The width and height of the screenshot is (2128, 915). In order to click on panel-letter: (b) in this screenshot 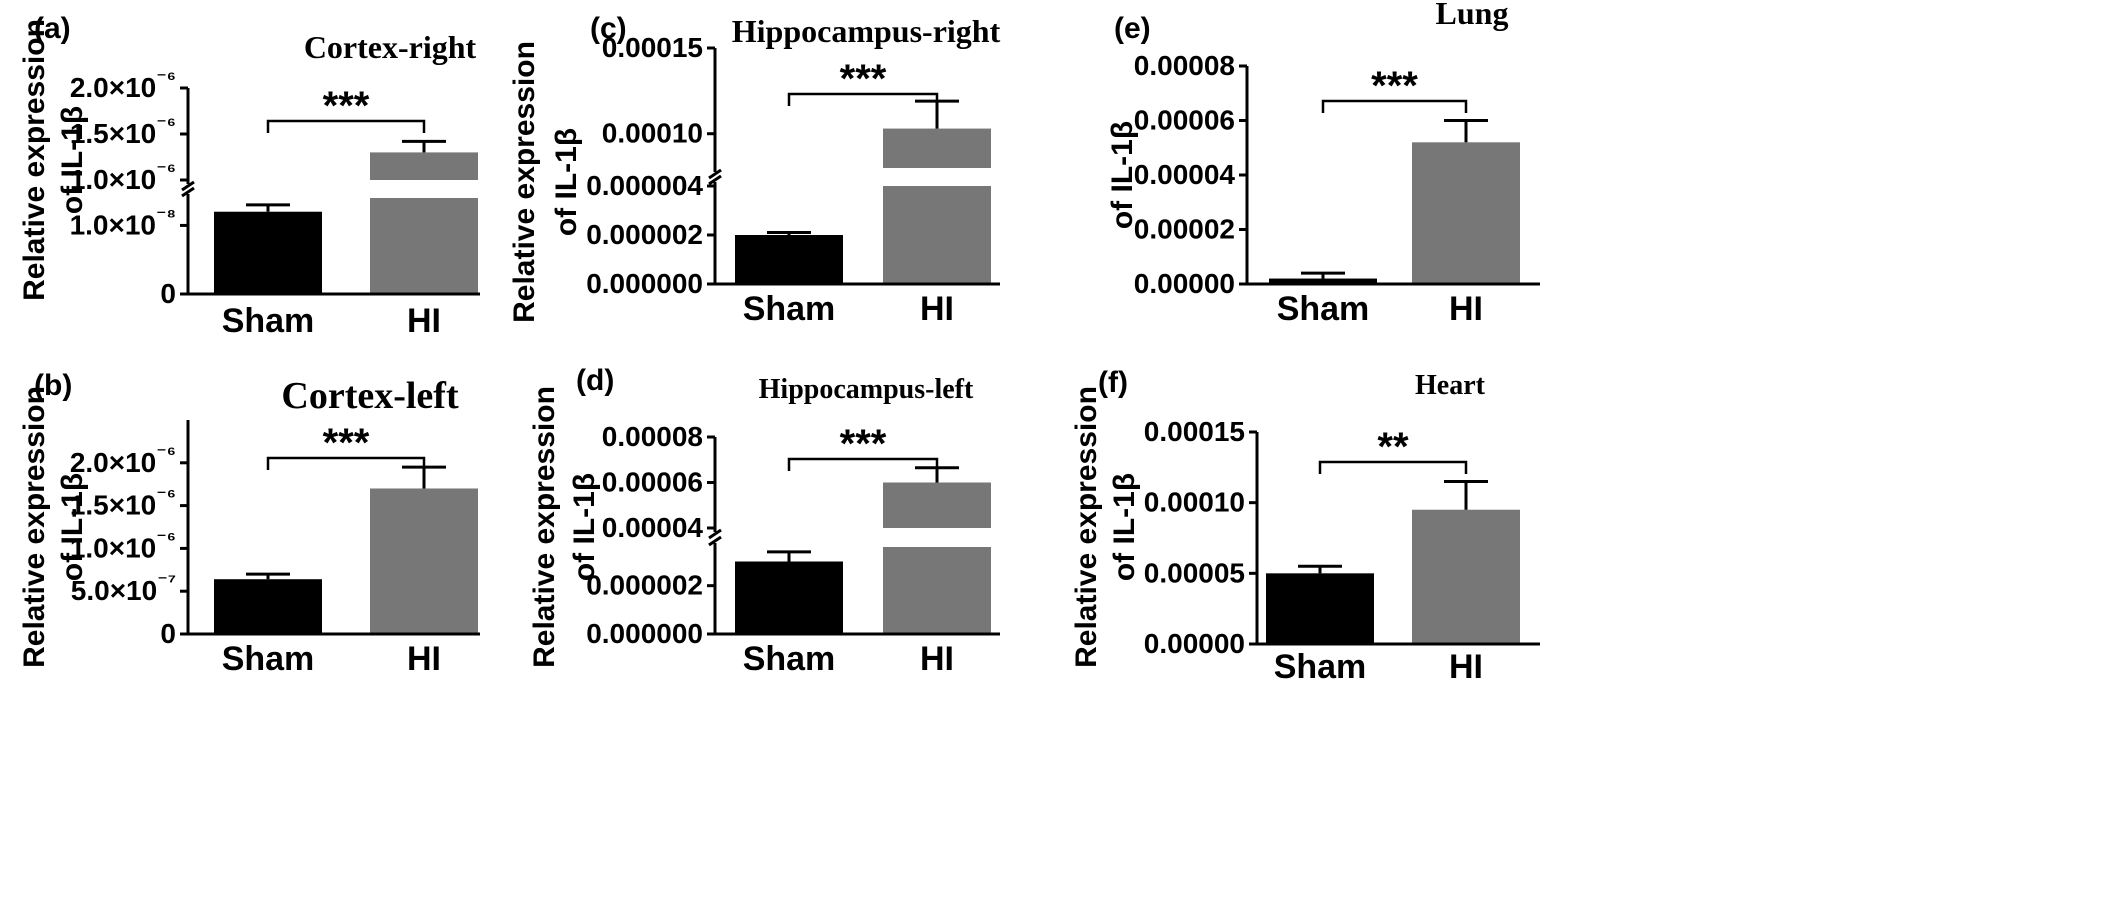, I will do `click(53, 385)`.